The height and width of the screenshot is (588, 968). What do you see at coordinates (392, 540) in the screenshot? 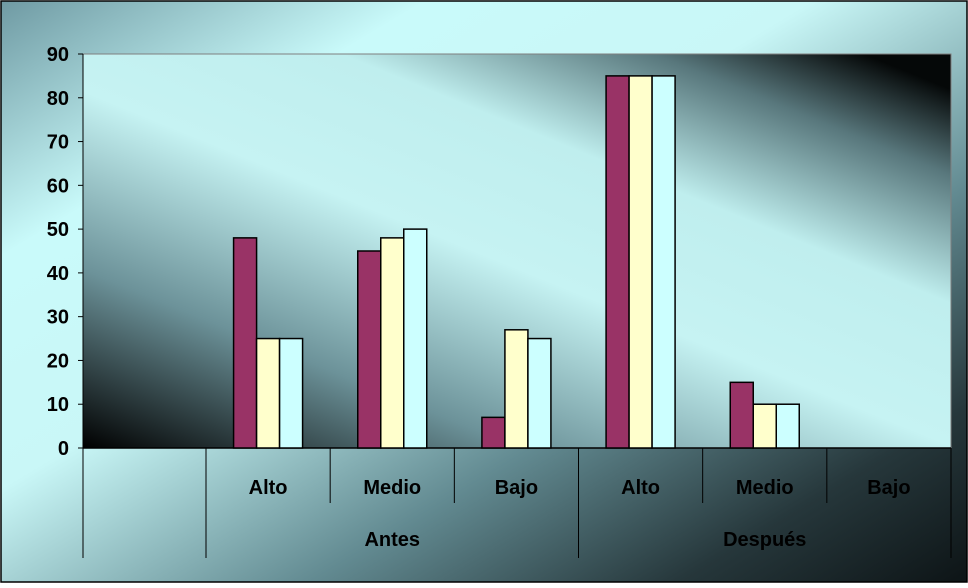
I see `group-label: Antes` at bounding box center [392, 540].